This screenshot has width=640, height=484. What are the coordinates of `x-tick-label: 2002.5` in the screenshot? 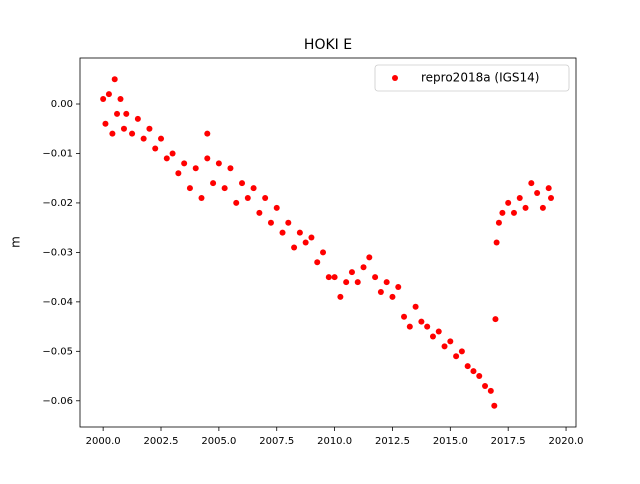 It's located at (161, 441).